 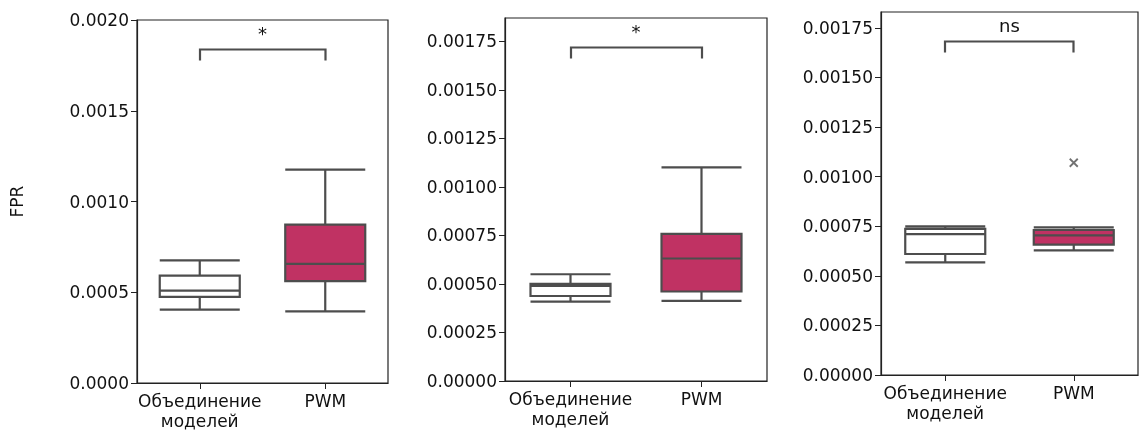 What do you see at coordinates (99, 383) in the screenshot?
I see `y-tick-label: 0.0000` at bounding box center [99, 383].